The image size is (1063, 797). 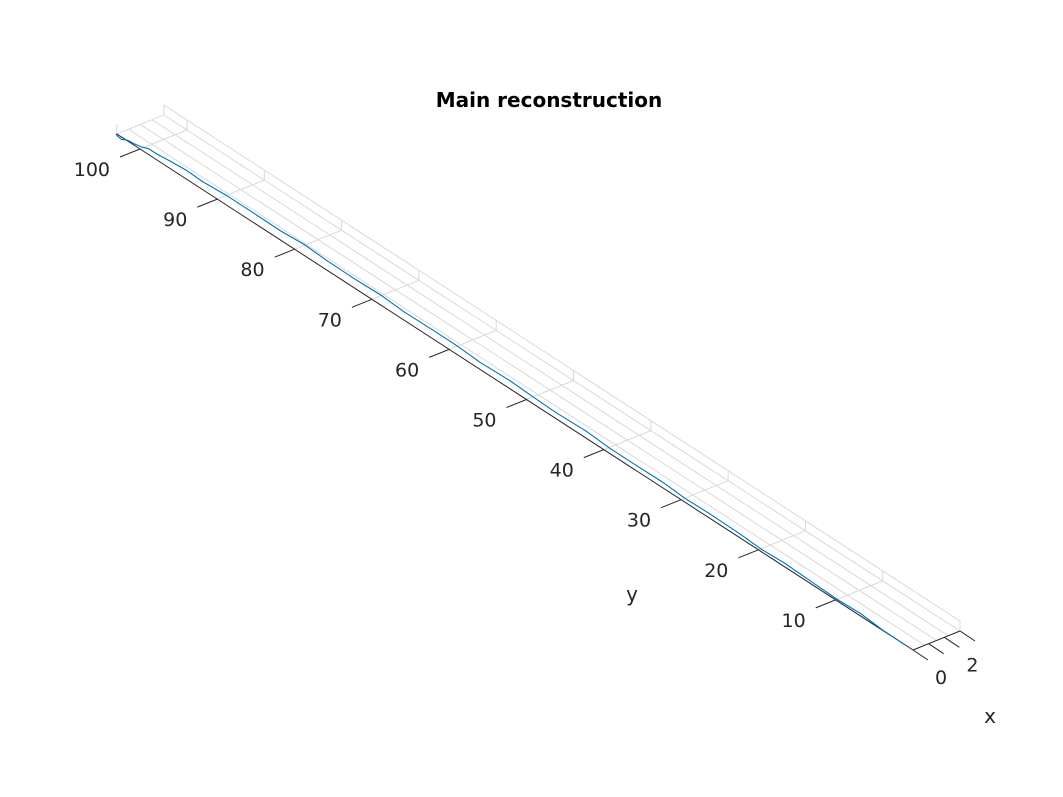 I want to click on y-tick-label: 20, so click(x=716, y=571).